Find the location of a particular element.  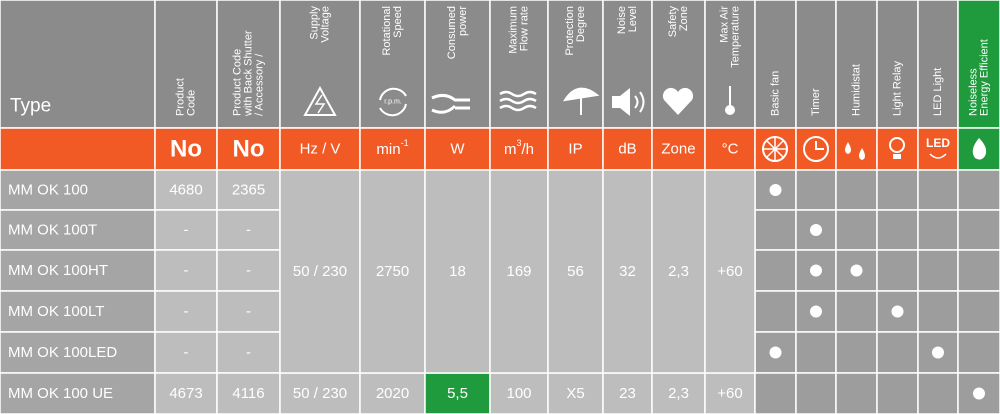

header-label: Protection is located at coordinates (570, 31).